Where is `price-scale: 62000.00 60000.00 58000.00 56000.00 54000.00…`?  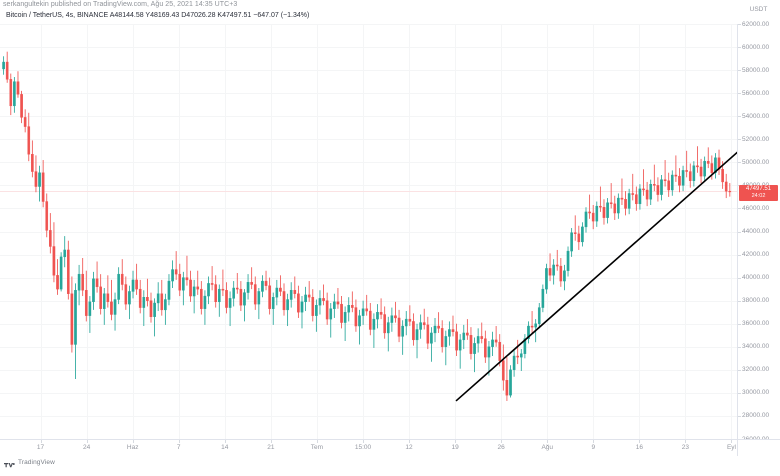 price-scale: 62000.00 60000.00 58000.00 56000.00 54000.00… is located at coordinates (758, 232).